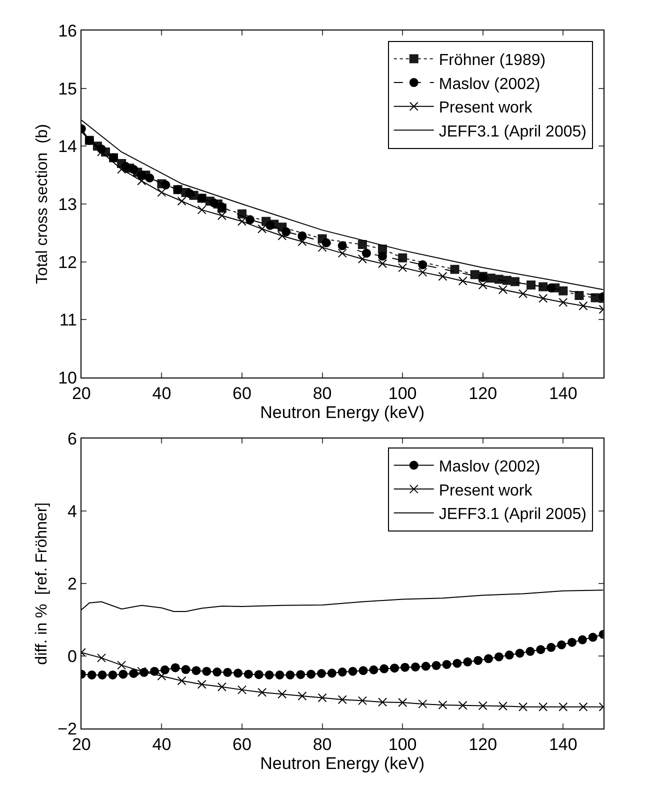  I want to click on y-tick-label: 15, so click(67, 88).